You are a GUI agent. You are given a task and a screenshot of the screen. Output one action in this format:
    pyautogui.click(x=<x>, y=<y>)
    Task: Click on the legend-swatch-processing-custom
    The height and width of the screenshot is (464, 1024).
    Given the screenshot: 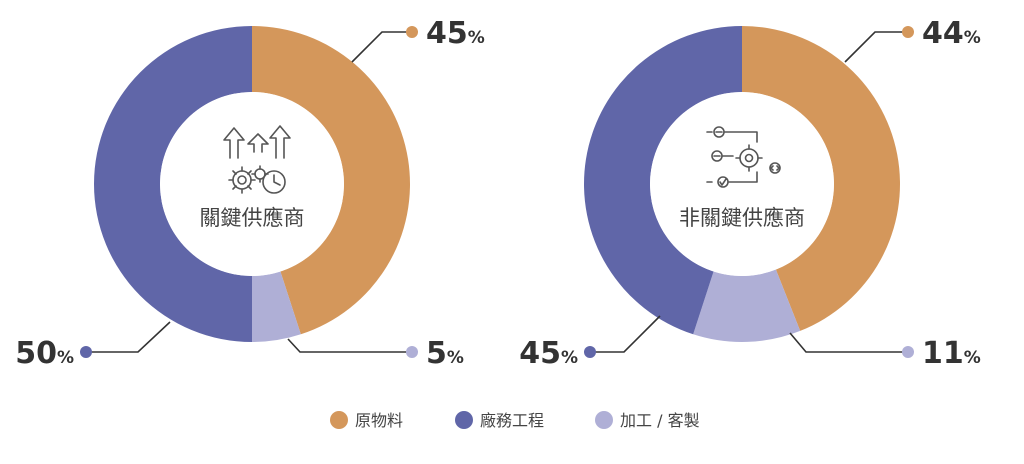 What is the action you would take?
    pyautogui.click(x=604, y=420)
    